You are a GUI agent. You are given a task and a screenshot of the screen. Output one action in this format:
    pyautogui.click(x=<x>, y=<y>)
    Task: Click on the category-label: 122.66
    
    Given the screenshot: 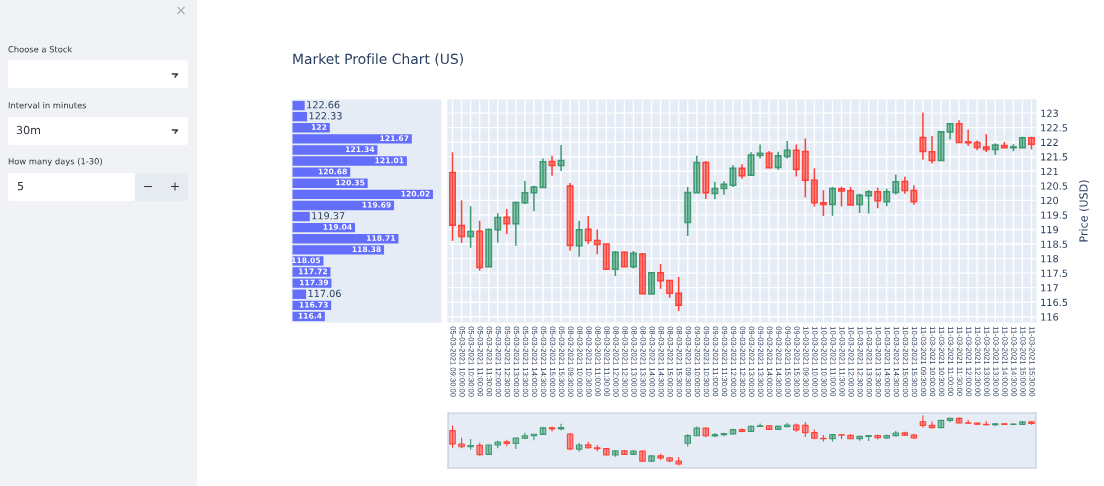 What is the action you would take?
    pyautogui.click(x=323, y=105)
    